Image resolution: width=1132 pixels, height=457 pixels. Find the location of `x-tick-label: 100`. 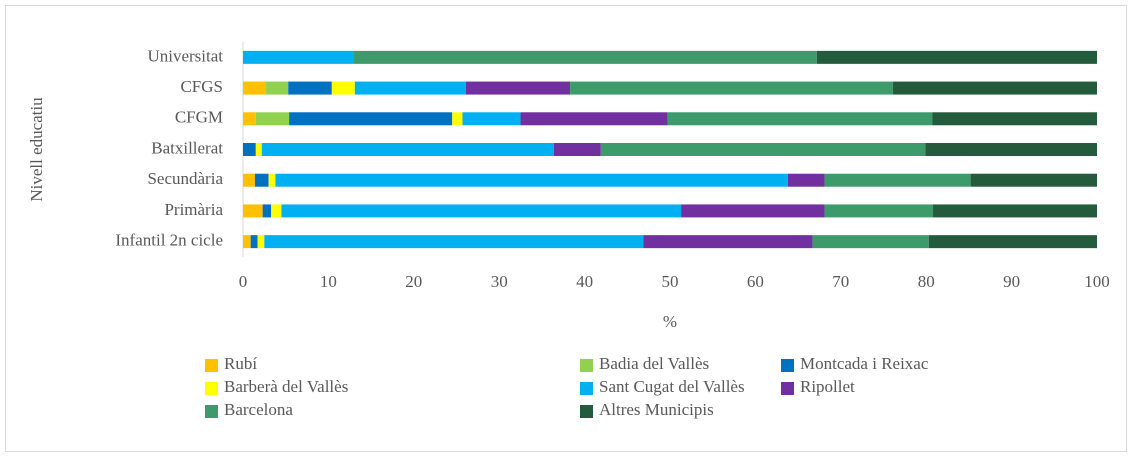

x-tick-label: 100 is located at coordinates (1097, 281).